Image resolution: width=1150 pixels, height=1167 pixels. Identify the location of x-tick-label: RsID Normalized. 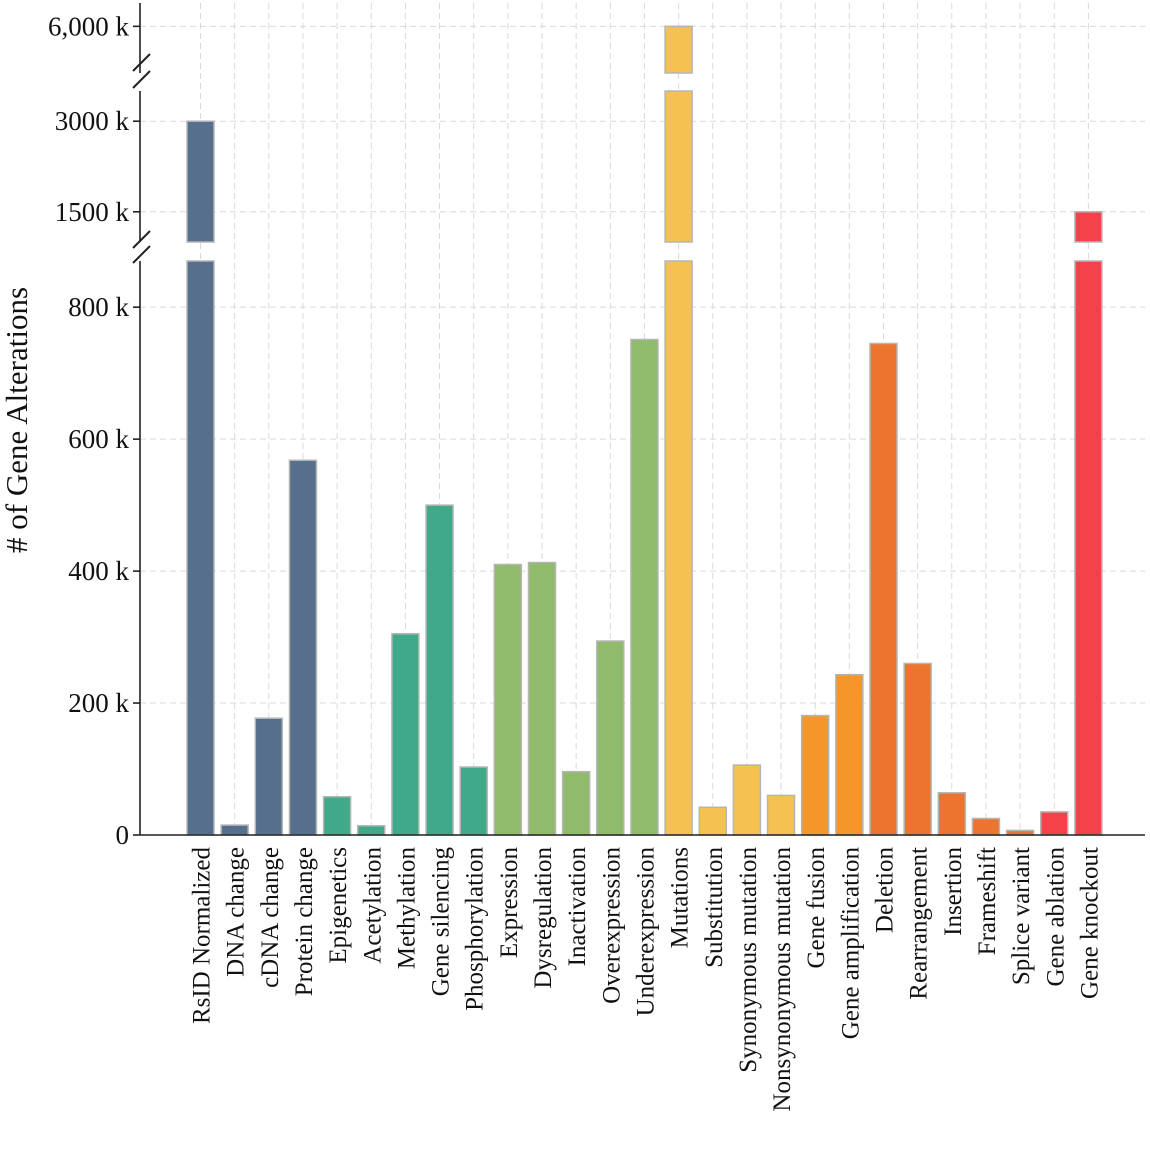
(202, 936).